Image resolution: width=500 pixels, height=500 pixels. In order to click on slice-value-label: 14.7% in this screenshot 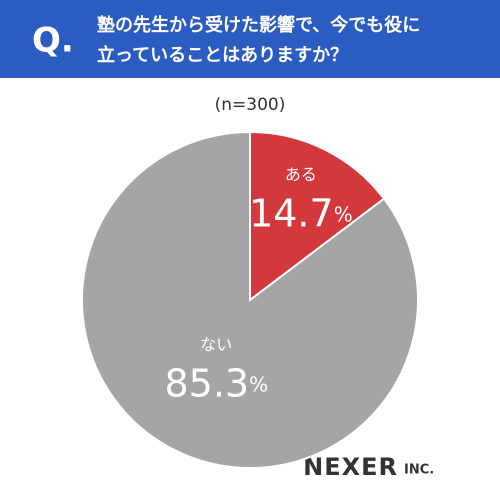, I will do `click(301, 213)`.